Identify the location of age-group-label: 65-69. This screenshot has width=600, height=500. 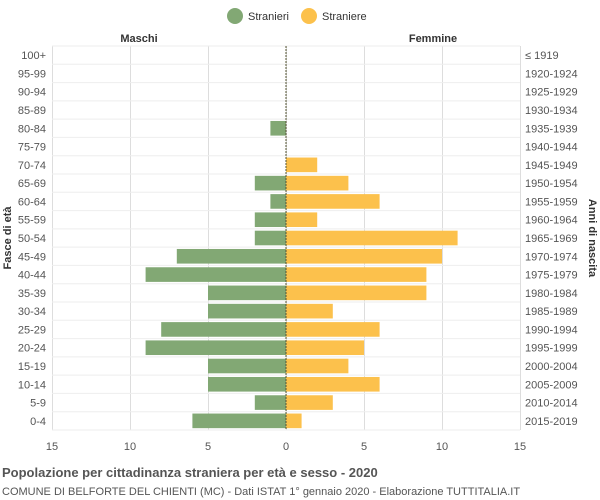
(32, 184).